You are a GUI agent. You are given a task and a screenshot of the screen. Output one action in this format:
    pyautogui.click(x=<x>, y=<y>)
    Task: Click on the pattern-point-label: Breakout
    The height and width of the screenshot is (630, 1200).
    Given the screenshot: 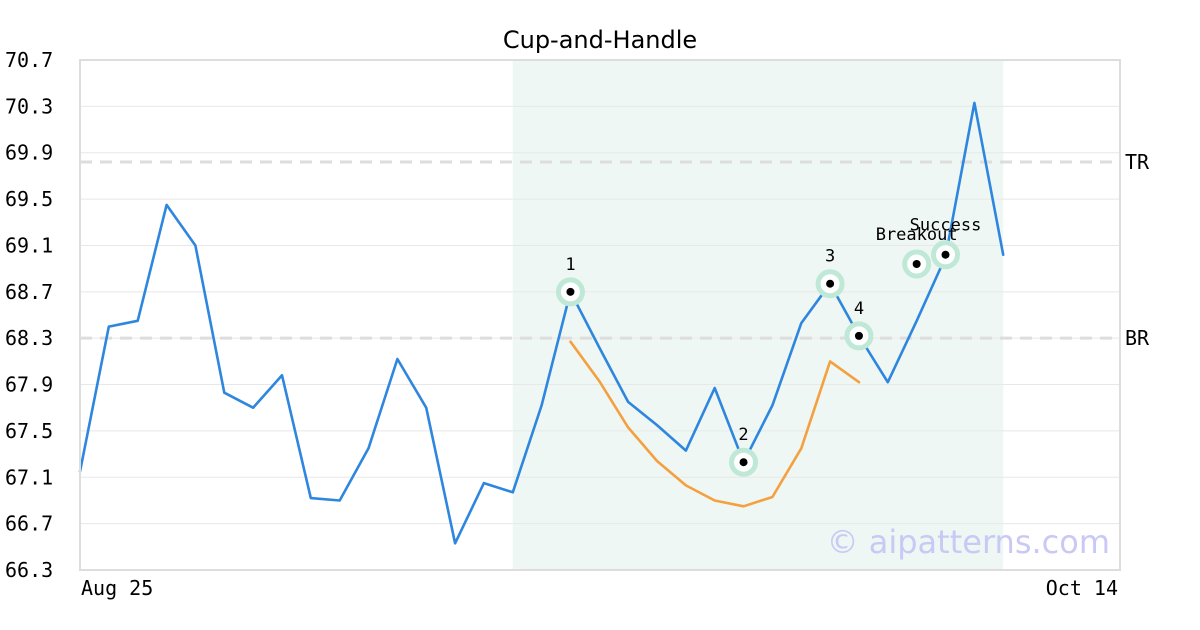 What is the action you would take?
    pyautogui.click(x=917, y=235)
    